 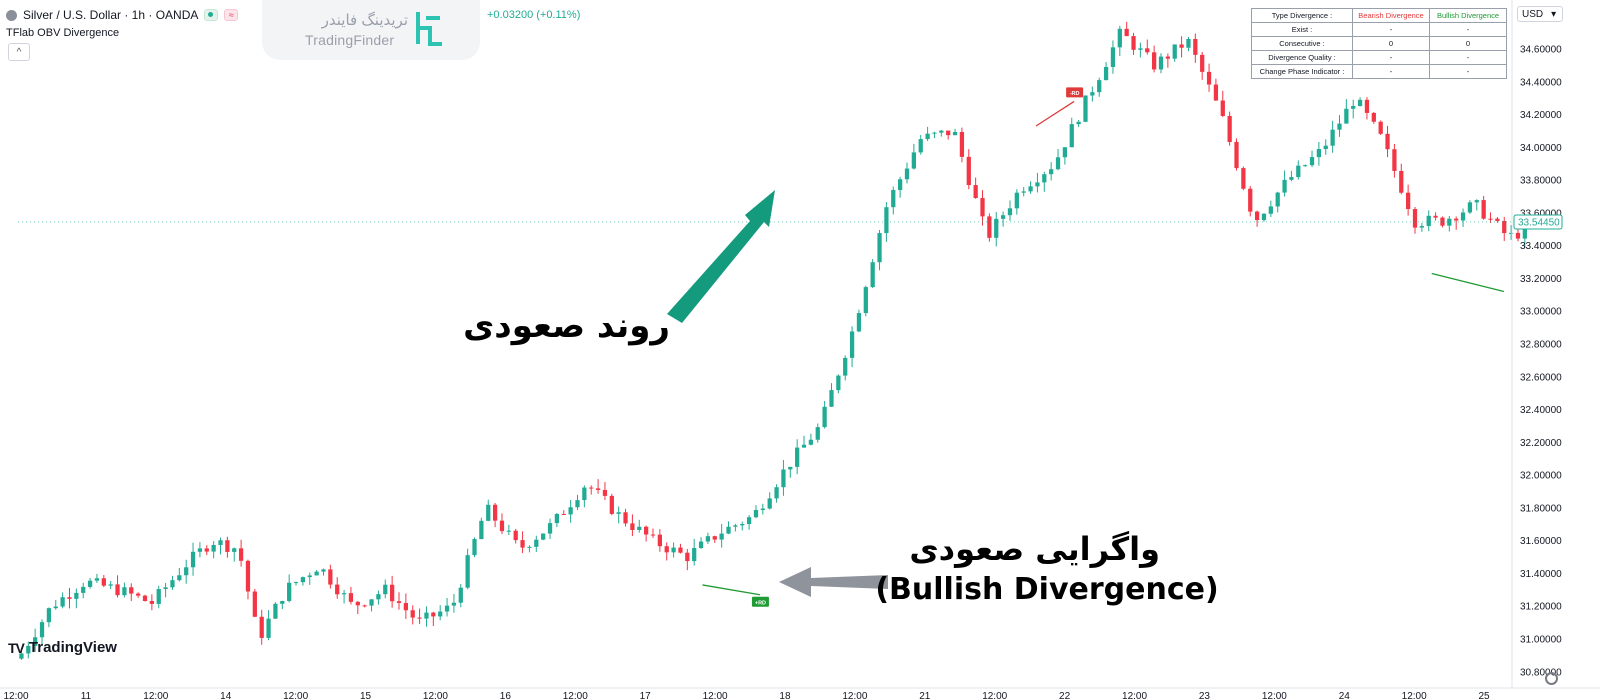 What do you see at coordinates (62, 647) in the screenshot?
I see `tradingview-logo: TV TradingView` at bounding box center [62, 647].